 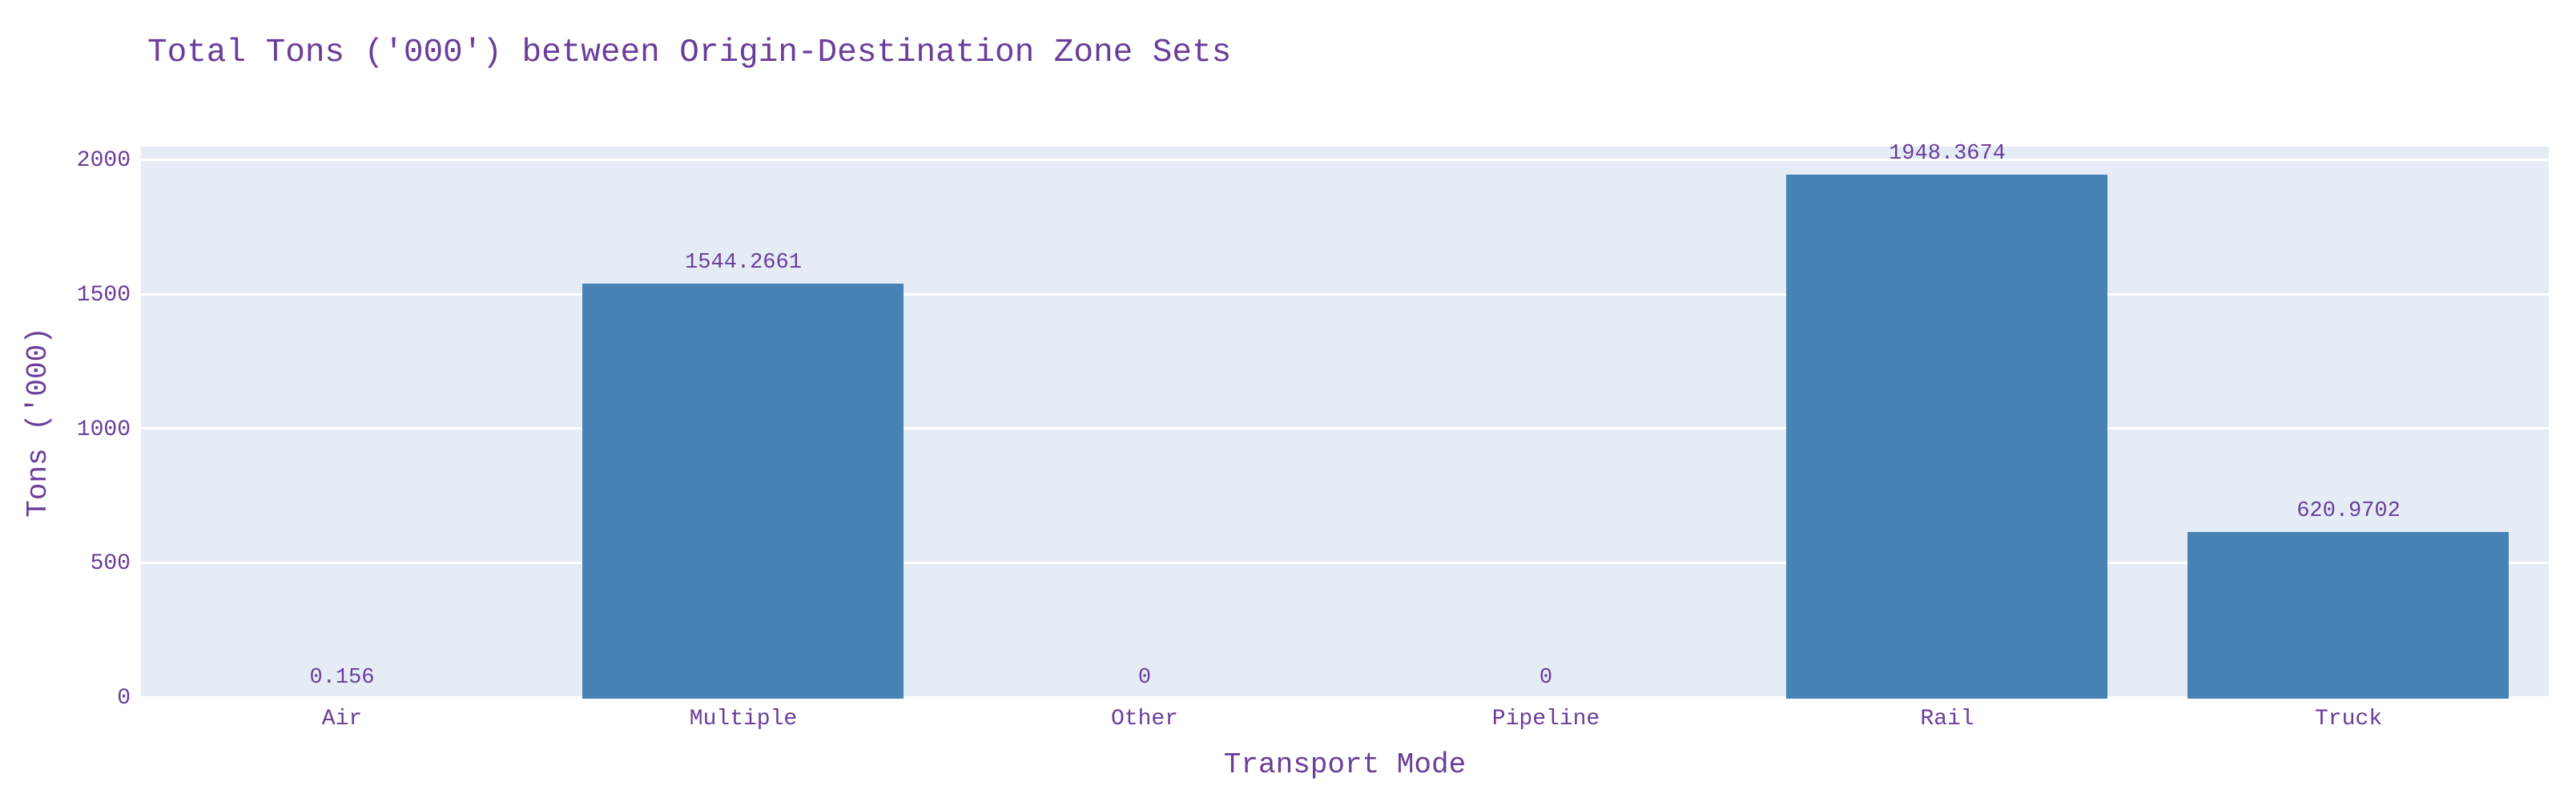 What do you see at coordinates (1545, 719) in the screenshot?
I see `x-tick-label-pipeline: Pipeline` at bounding box center [1545, 719].